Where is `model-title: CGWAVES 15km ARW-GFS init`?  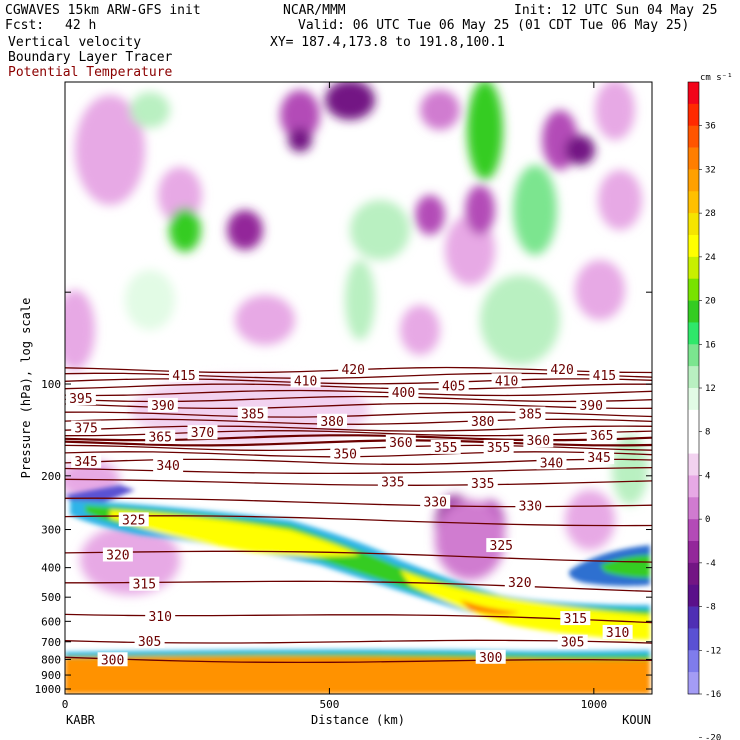
model-title: CGWAVES 15km ARW-GFS init is located at coordinates (103, 10).